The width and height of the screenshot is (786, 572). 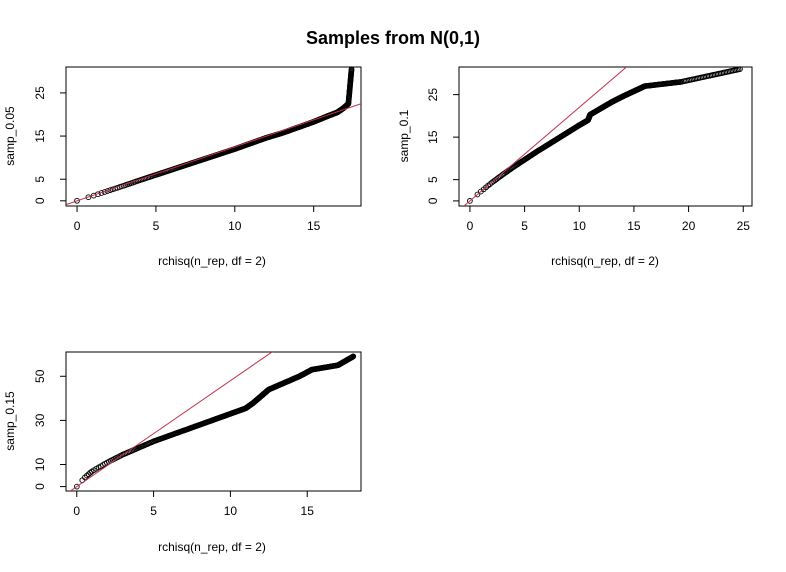 I want to click on y-tick-label: 50, so click(x=40, y=376).